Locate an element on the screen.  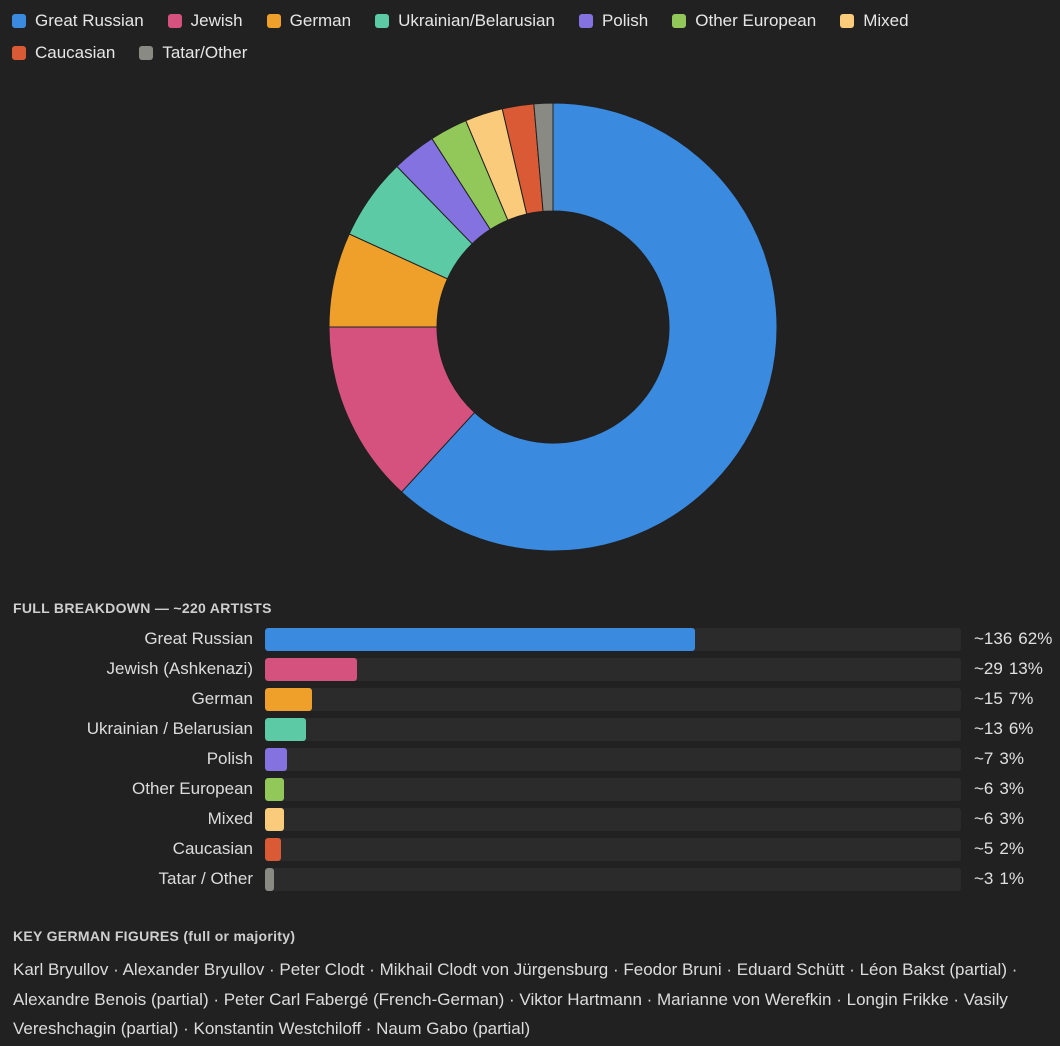
bar-label: Tatar / Other is located at coordinates (205, 878).